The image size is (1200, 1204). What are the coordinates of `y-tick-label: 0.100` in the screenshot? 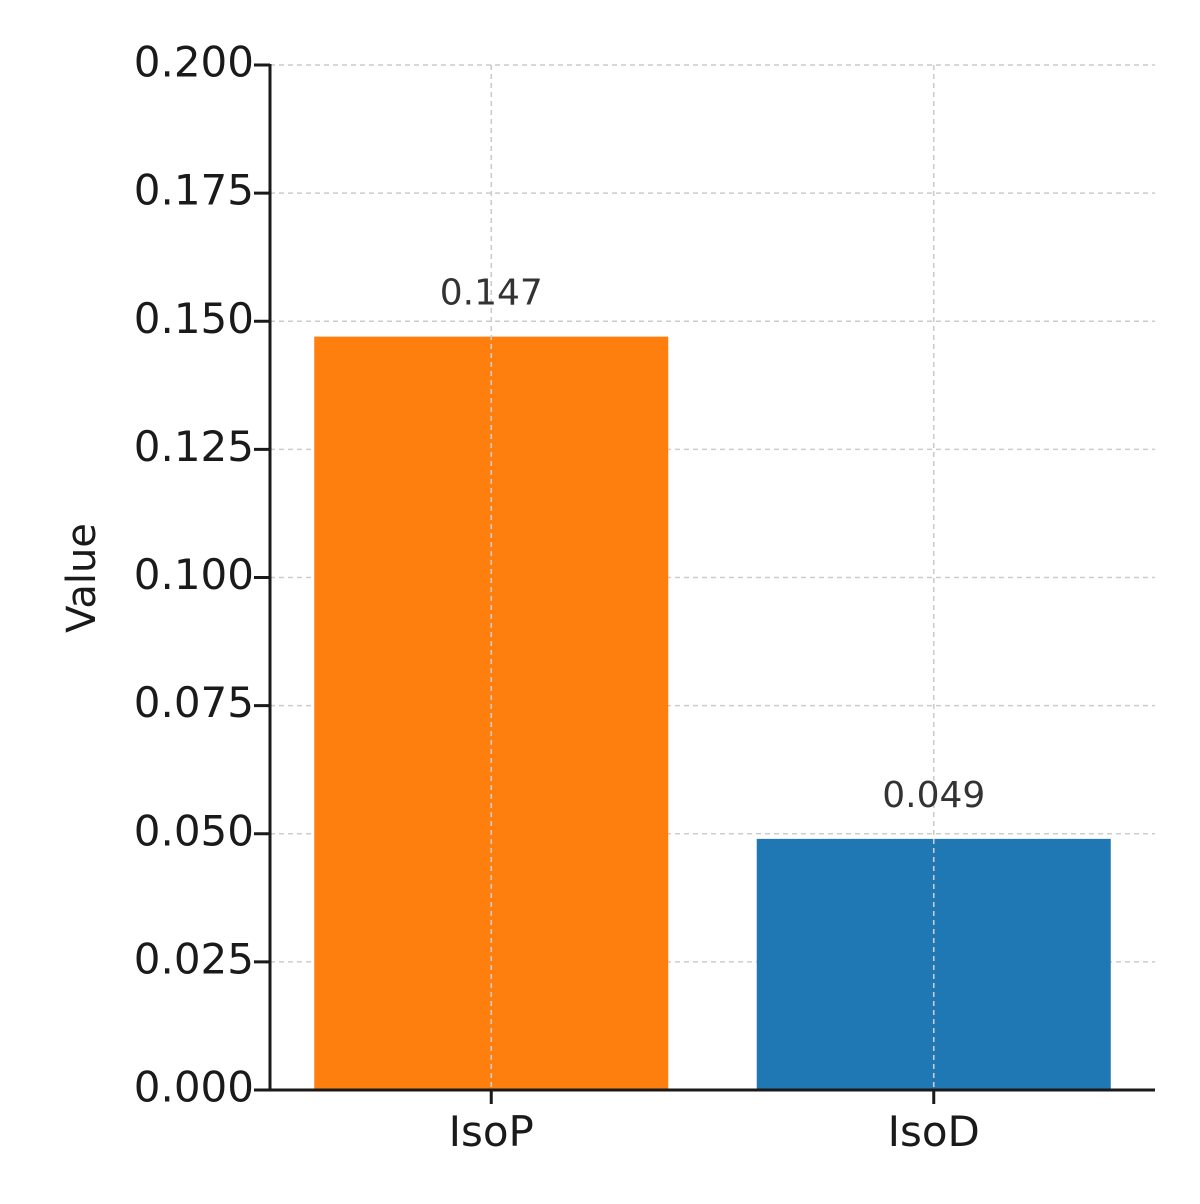 It's located at (194, 574).